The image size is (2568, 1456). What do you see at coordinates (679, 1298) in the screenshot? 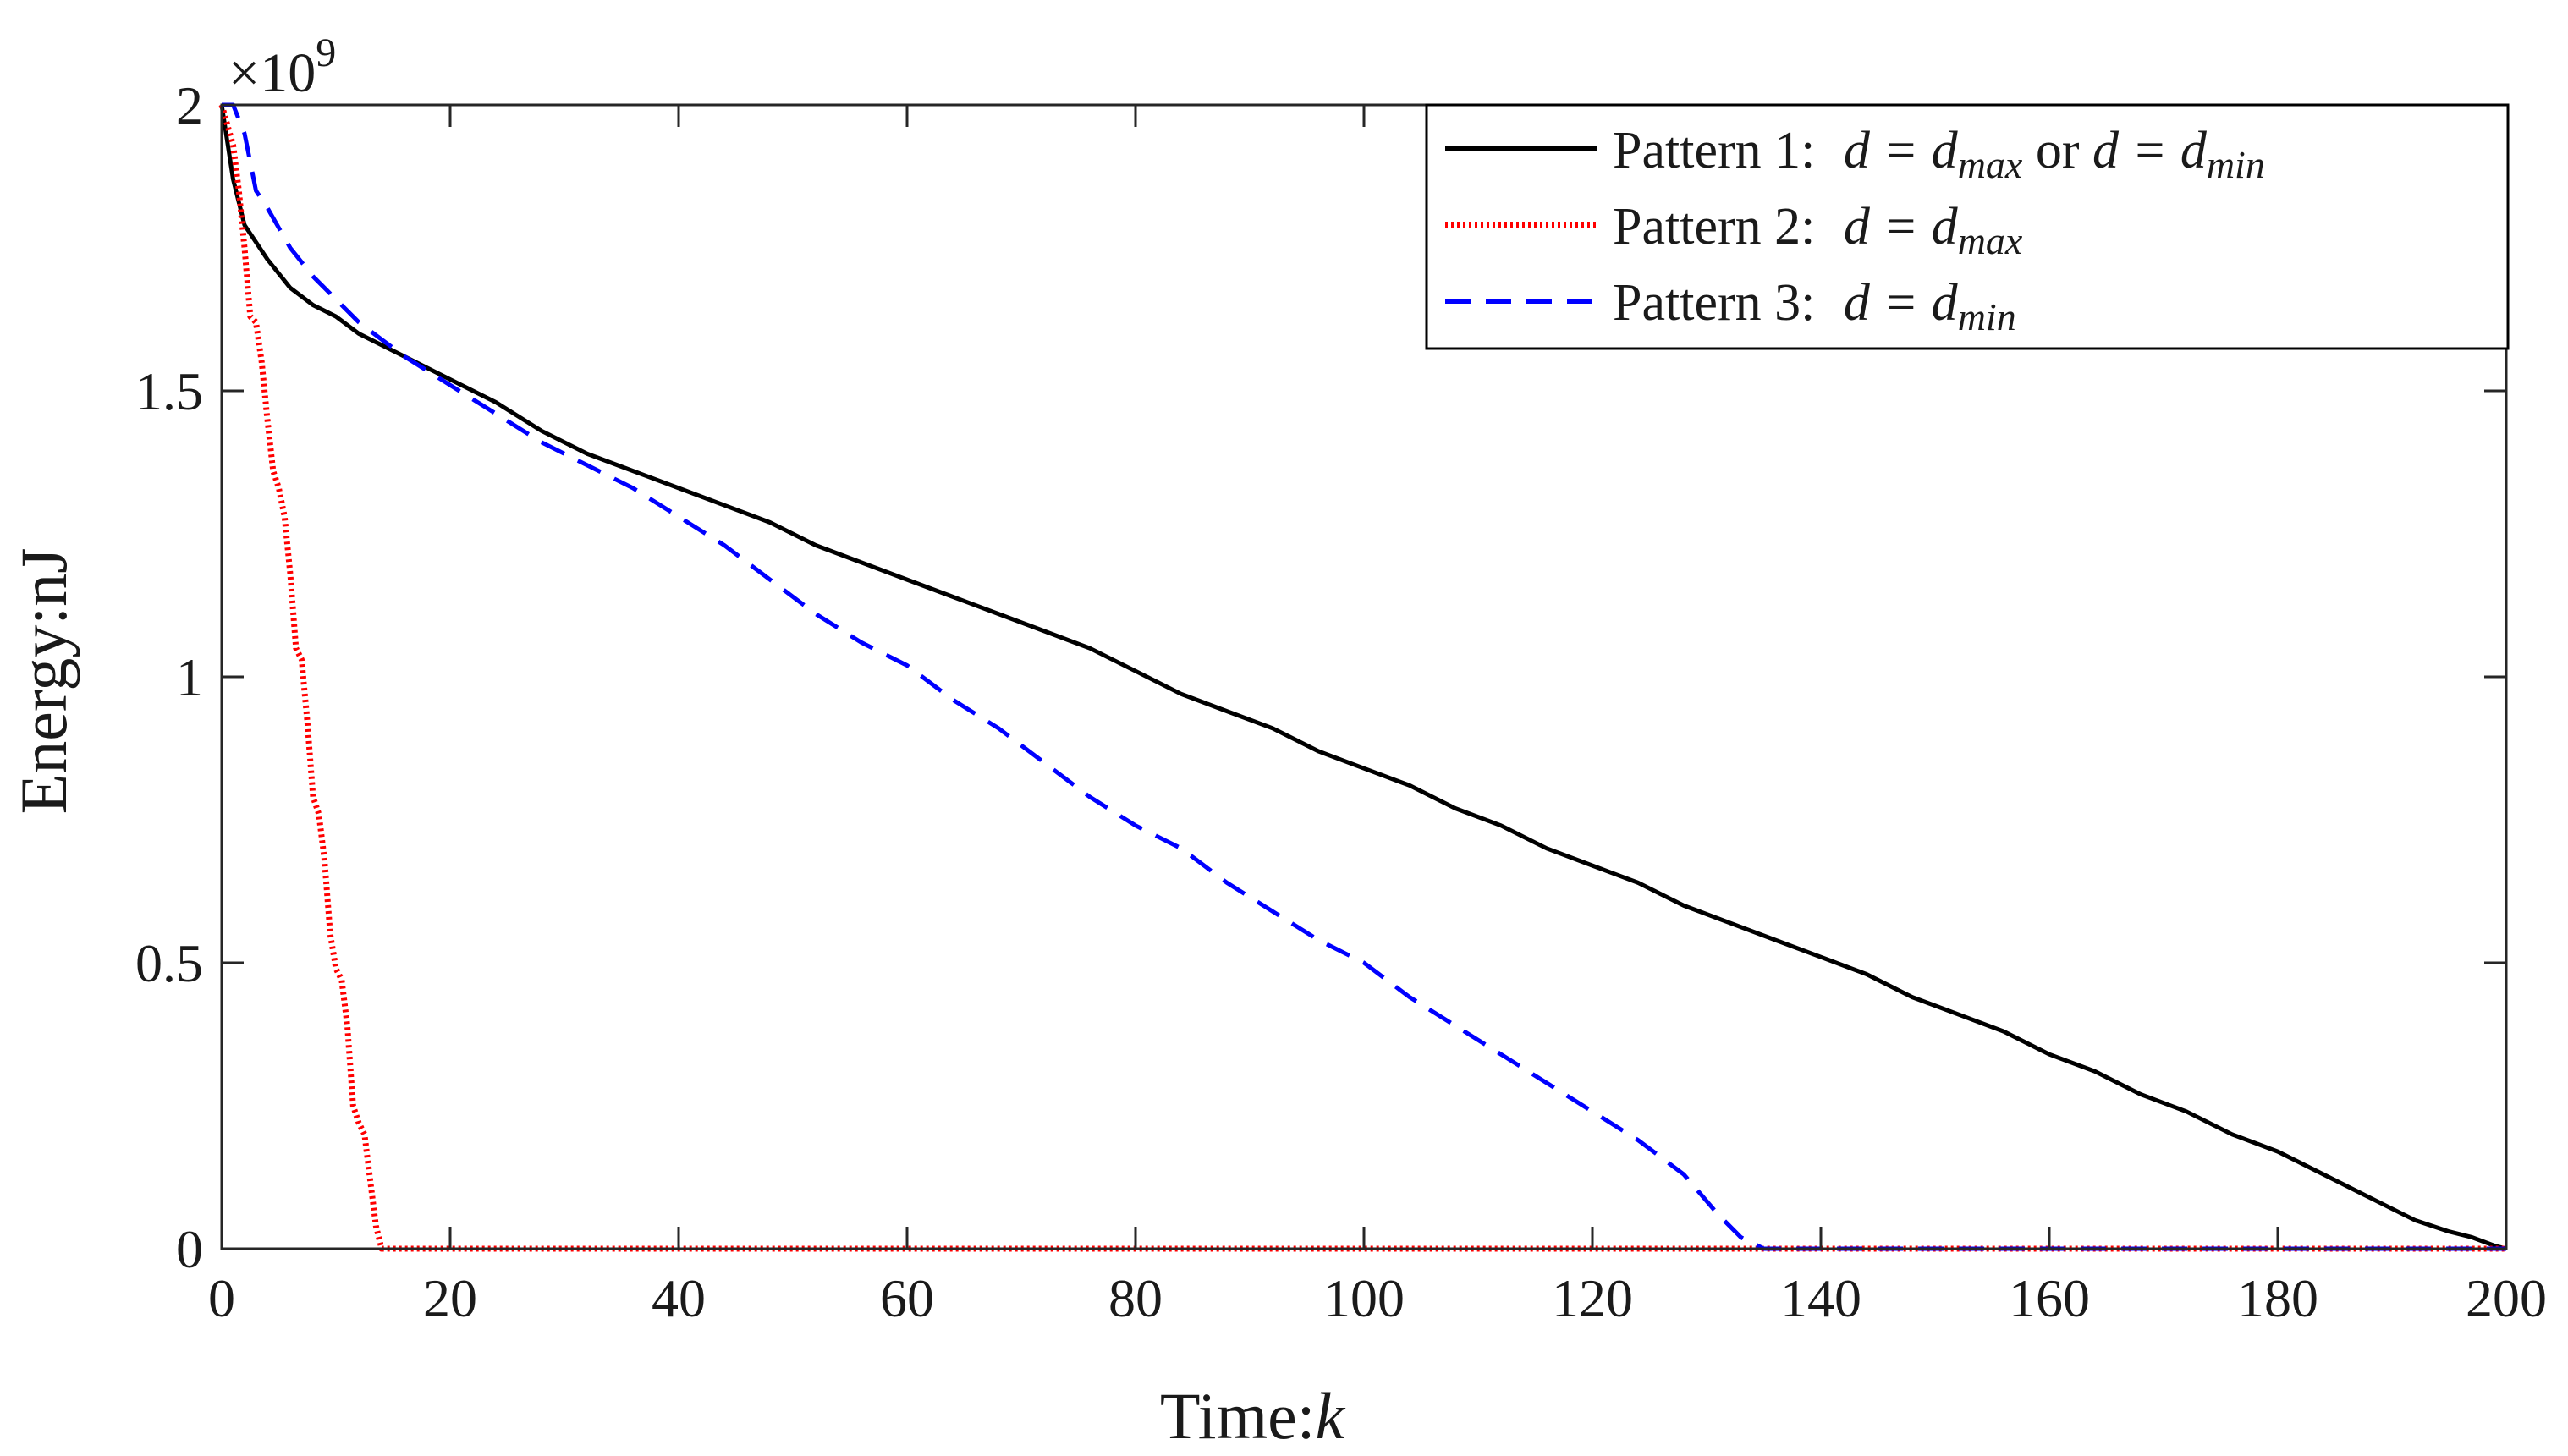
I see `x-tick-label: 40` at bounding box center [679, 1298].